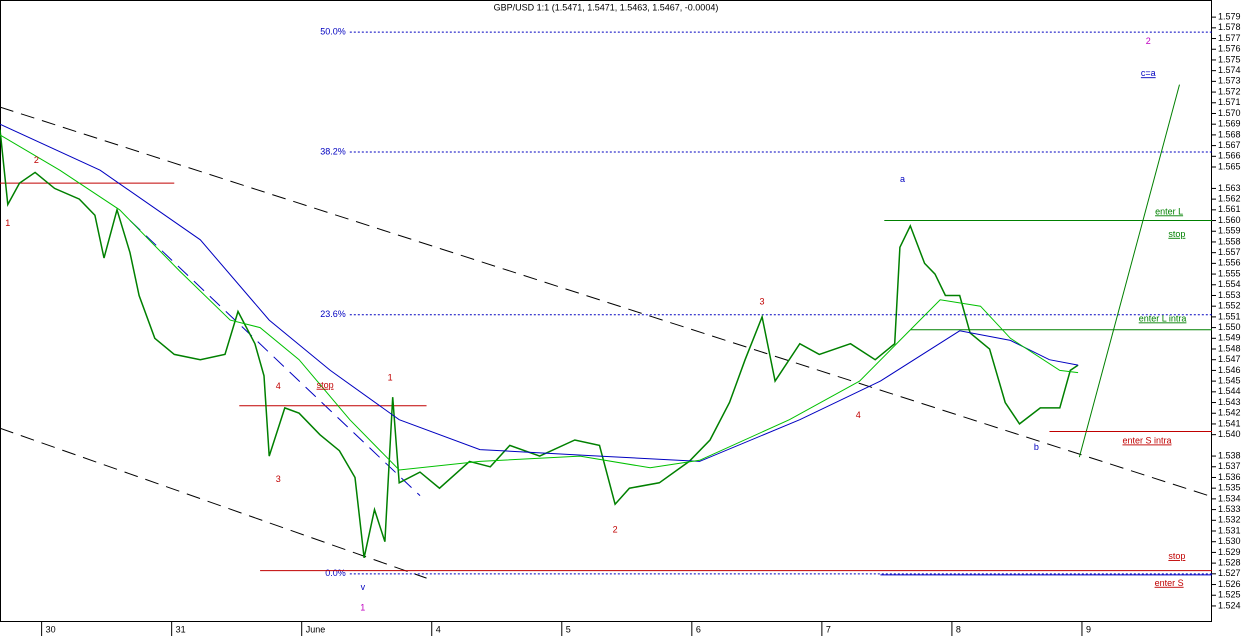 This screenshot has height=636, width=1250. What do you see at coordinates (1229, 252) in the screenshot?
I see `y-tick-label: 1.557` at bounding box center [1229, 252].